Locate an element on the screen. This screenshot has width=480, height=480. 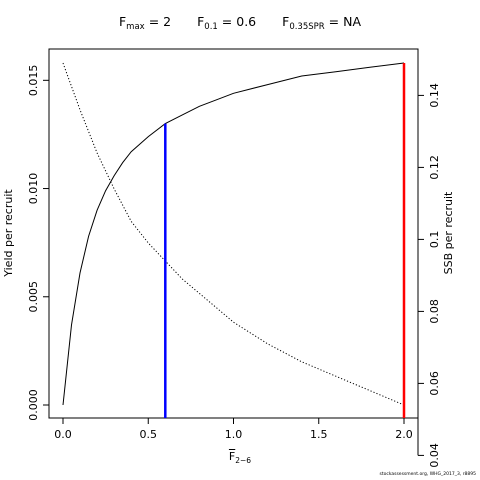
x-axis: 0.0 0.5 1.0 1.5 2.0 is located at coordinates (233, 429).